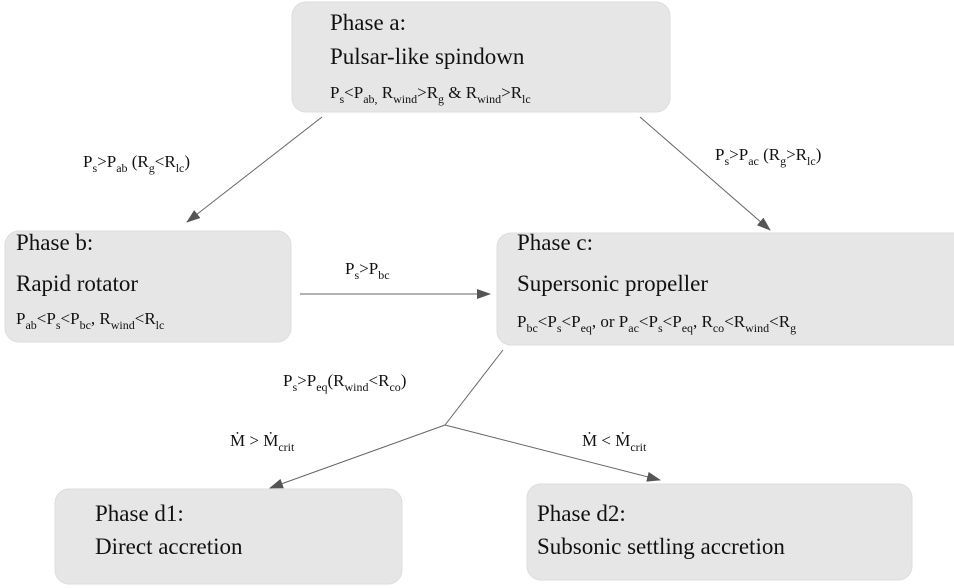 The height and width of the screenshot is (588, 954). Describe the element at coordinates (386, 92) in the screenshot. I see `formula-text: R` at that location.